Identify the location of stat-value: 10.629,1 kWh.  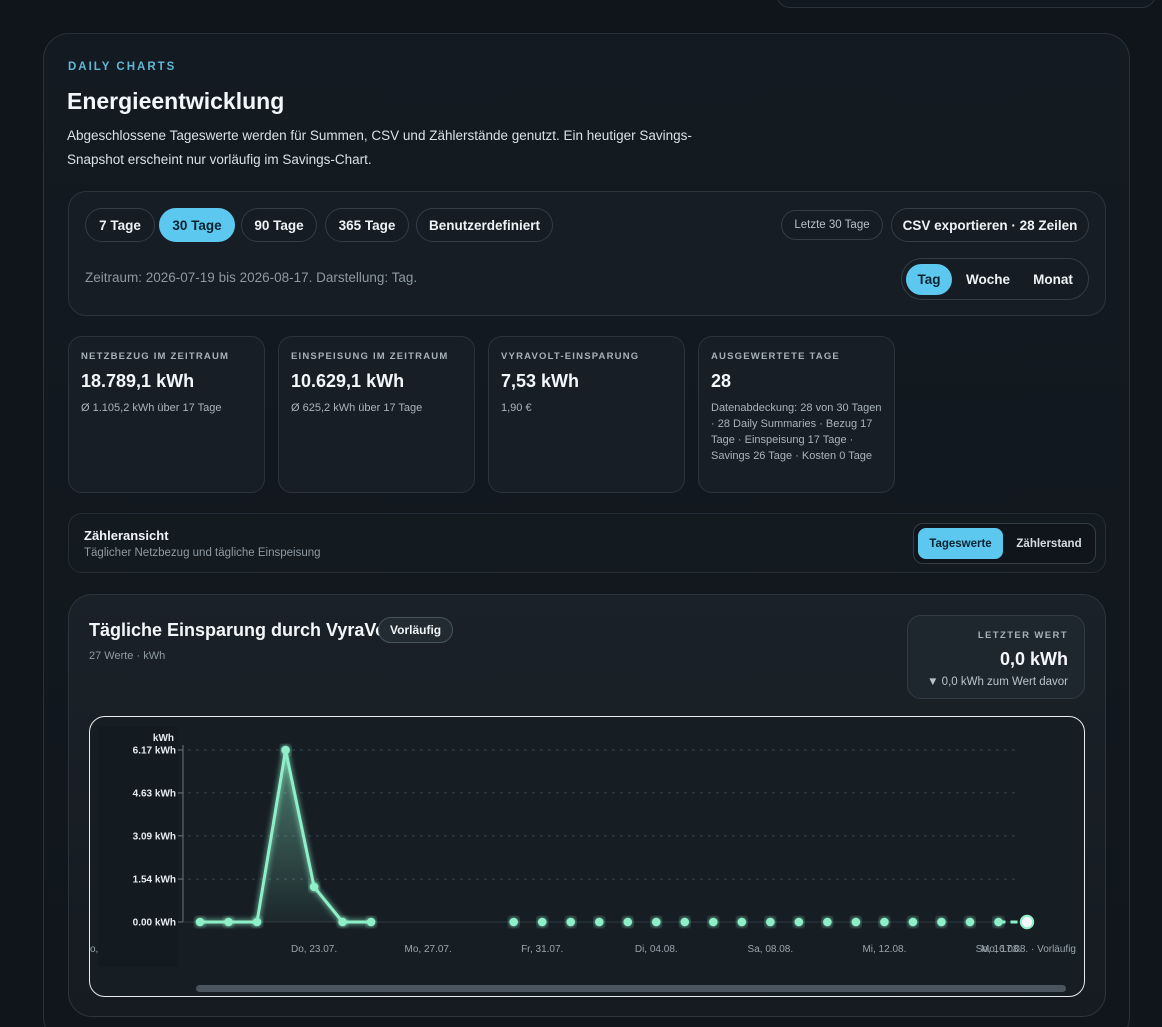
(348, 381).